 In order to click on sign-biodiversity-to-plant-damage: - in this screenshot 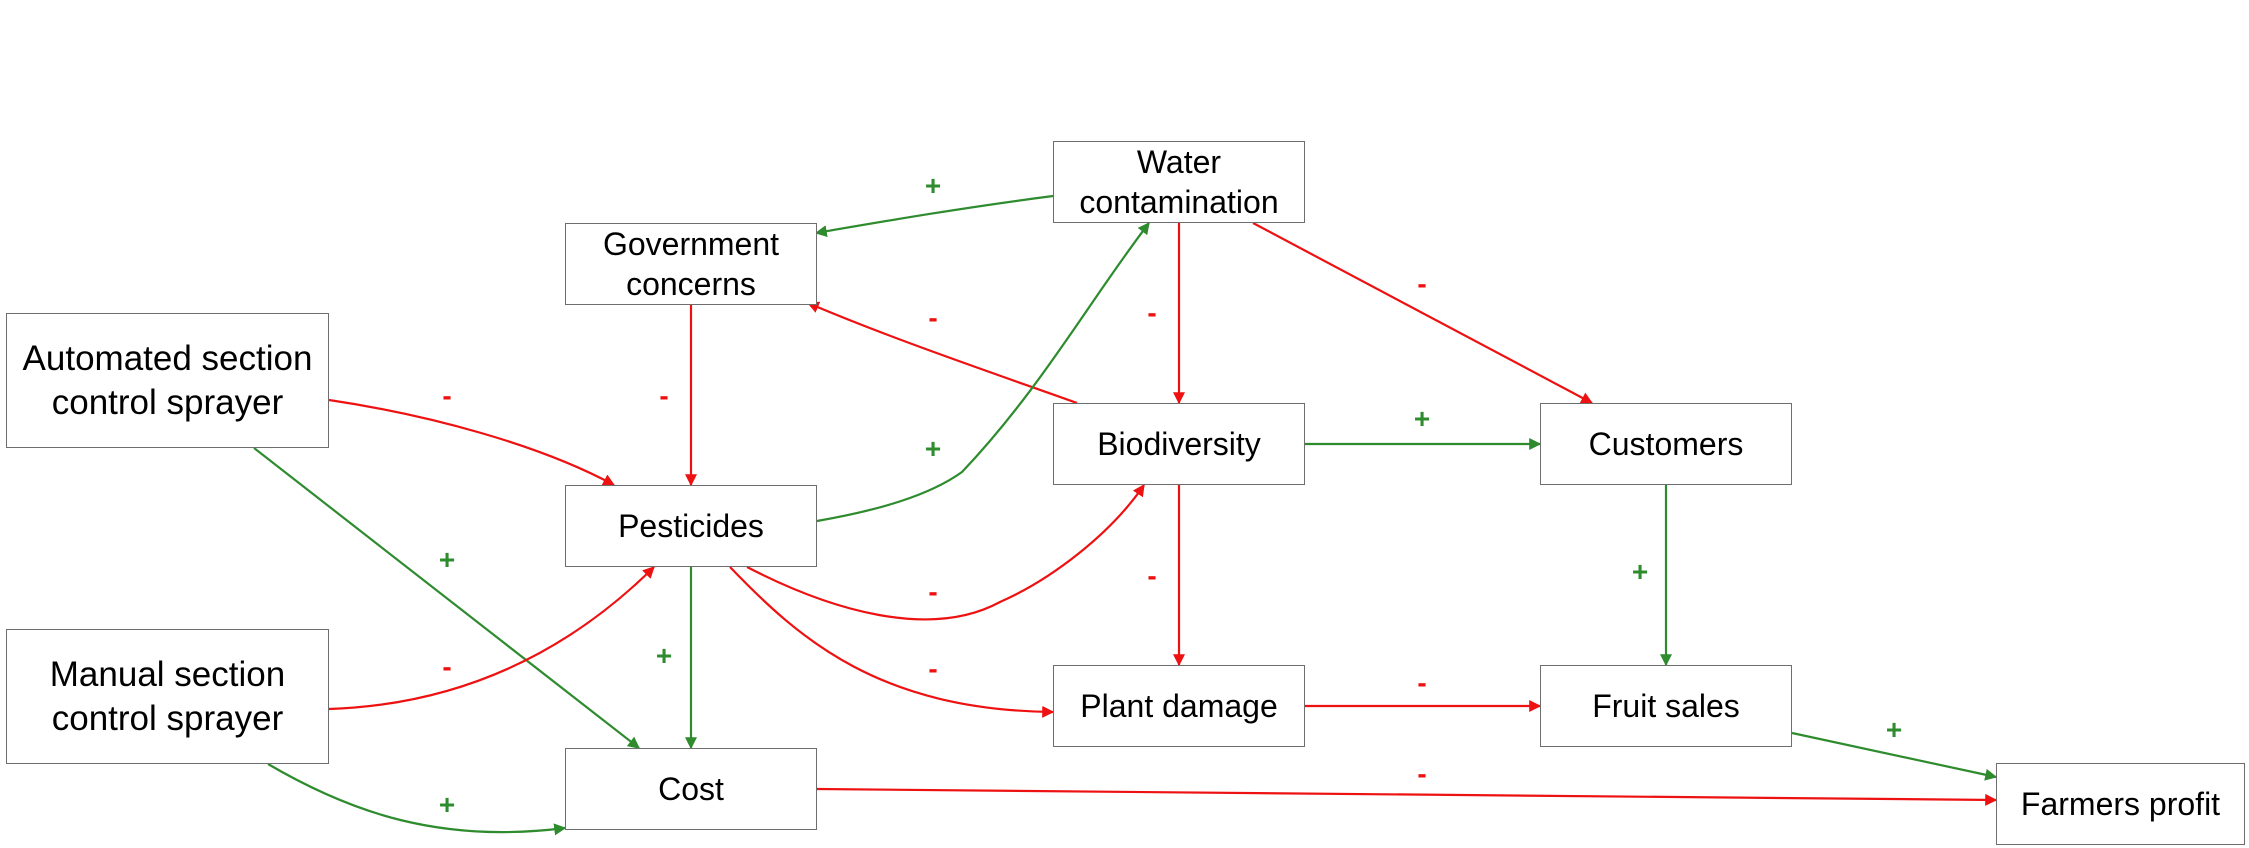, I will do `click(1152, 575)`.